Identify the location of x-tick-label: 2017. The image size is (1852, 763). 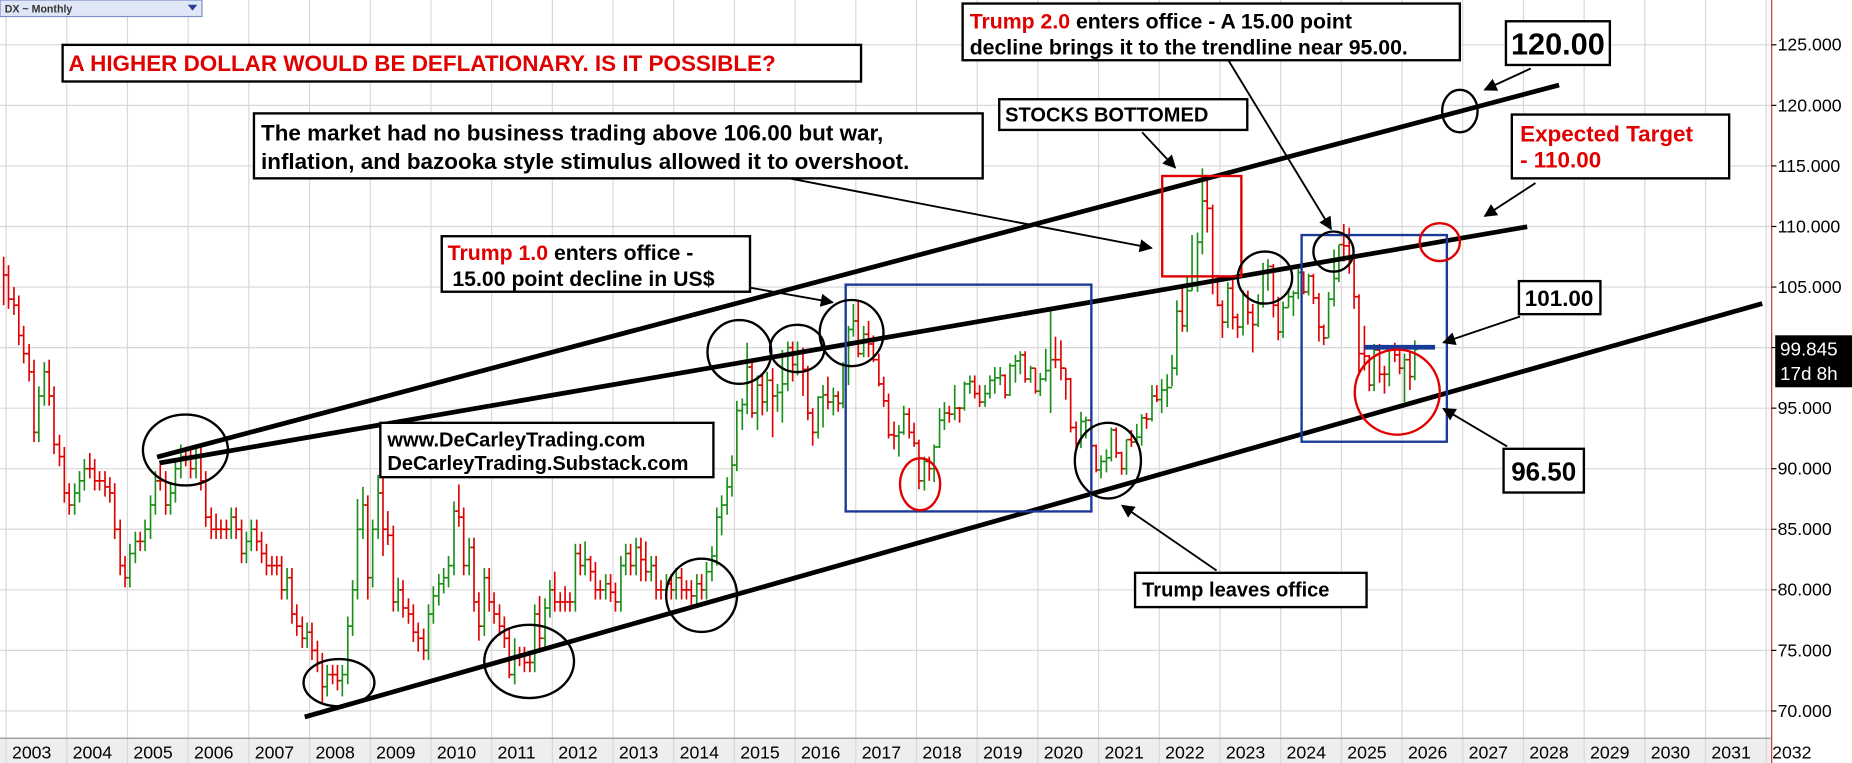
(881, 752).